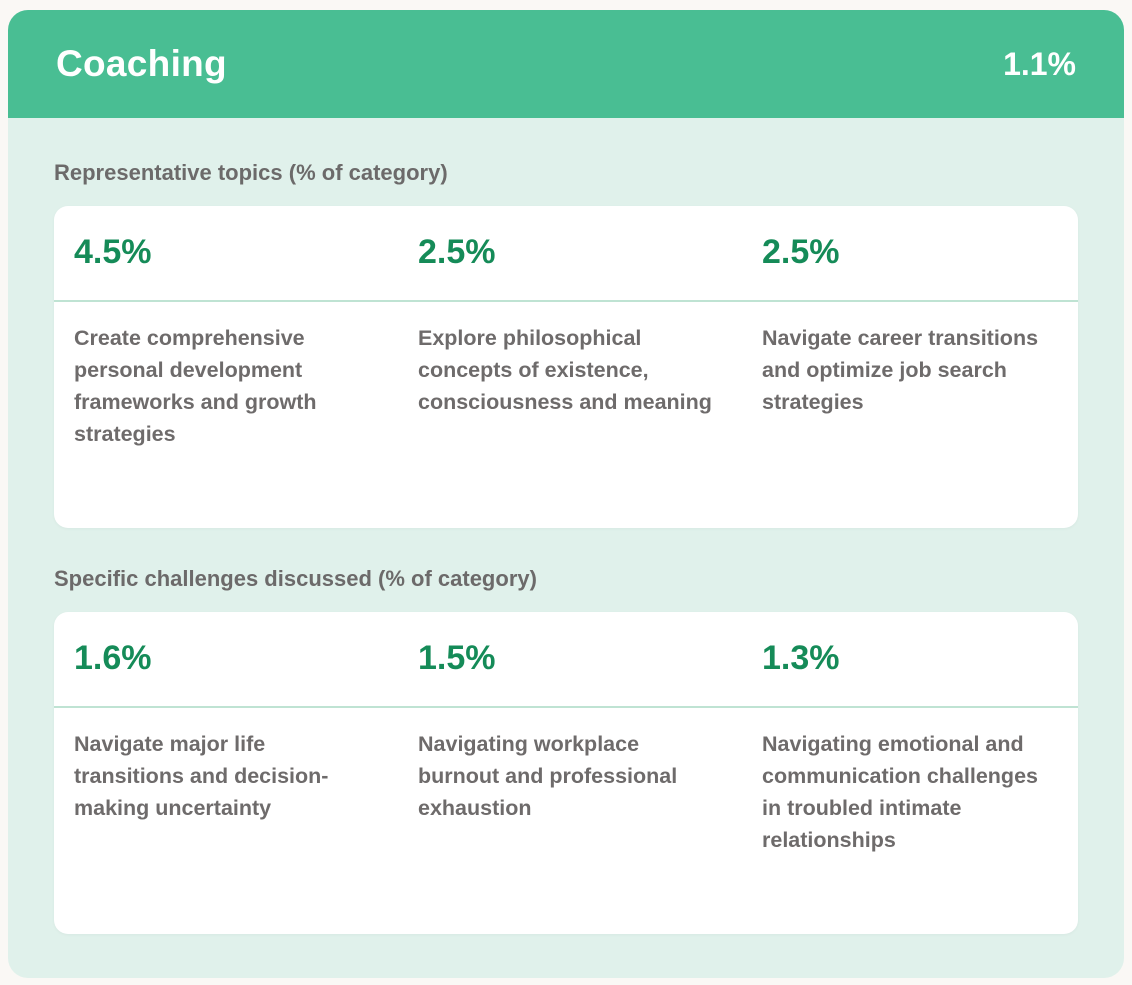 The image size is (1132, 985). Describe the element at coordinates (113, 658) in the screenshot. I see `challenge-percent: 1.6%` at that location.